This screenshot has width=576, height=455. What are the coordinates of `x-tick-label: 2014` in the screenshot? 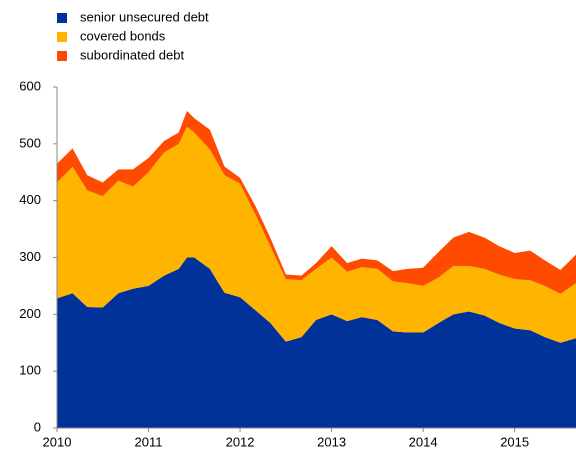 It's located at (423, 441).